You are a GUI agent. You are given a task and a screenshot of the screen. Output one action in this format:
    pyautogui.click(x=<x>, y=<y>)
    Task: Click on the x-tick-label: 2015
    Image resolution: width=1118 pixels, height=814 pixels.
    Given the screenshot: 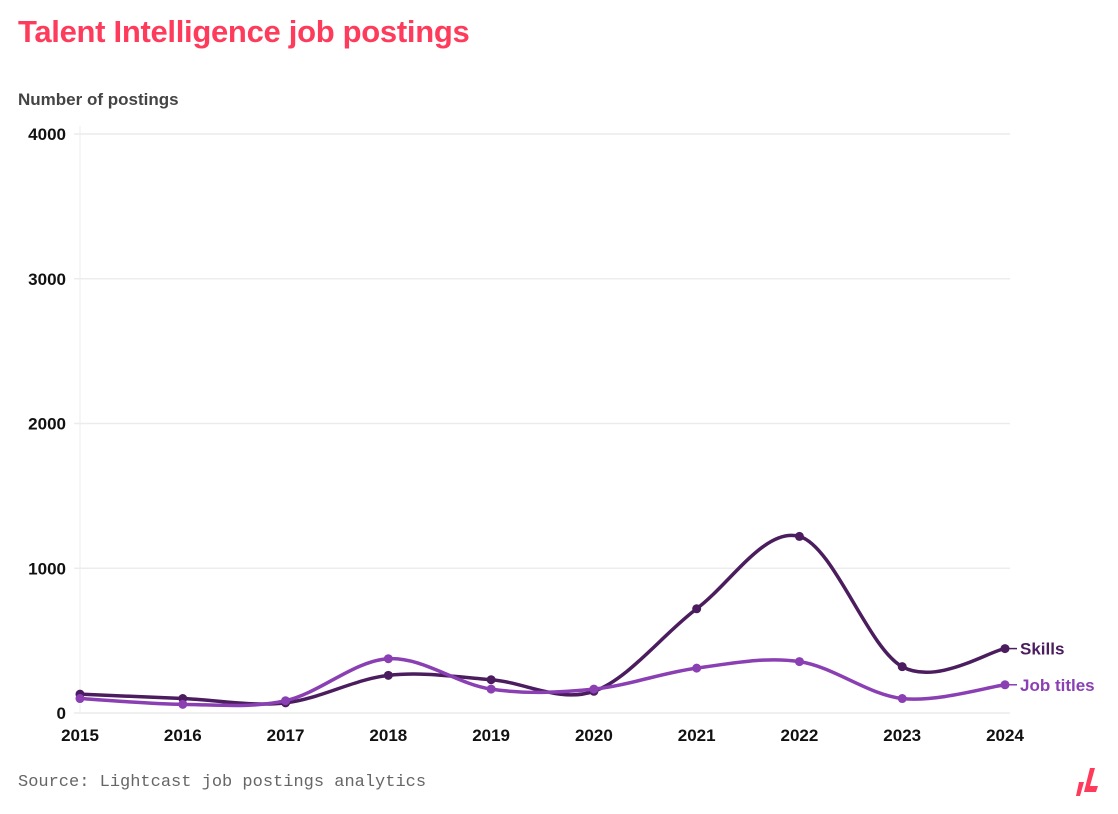 What is the action you would take?
    pyautogui.click(x=80, y=735)
    